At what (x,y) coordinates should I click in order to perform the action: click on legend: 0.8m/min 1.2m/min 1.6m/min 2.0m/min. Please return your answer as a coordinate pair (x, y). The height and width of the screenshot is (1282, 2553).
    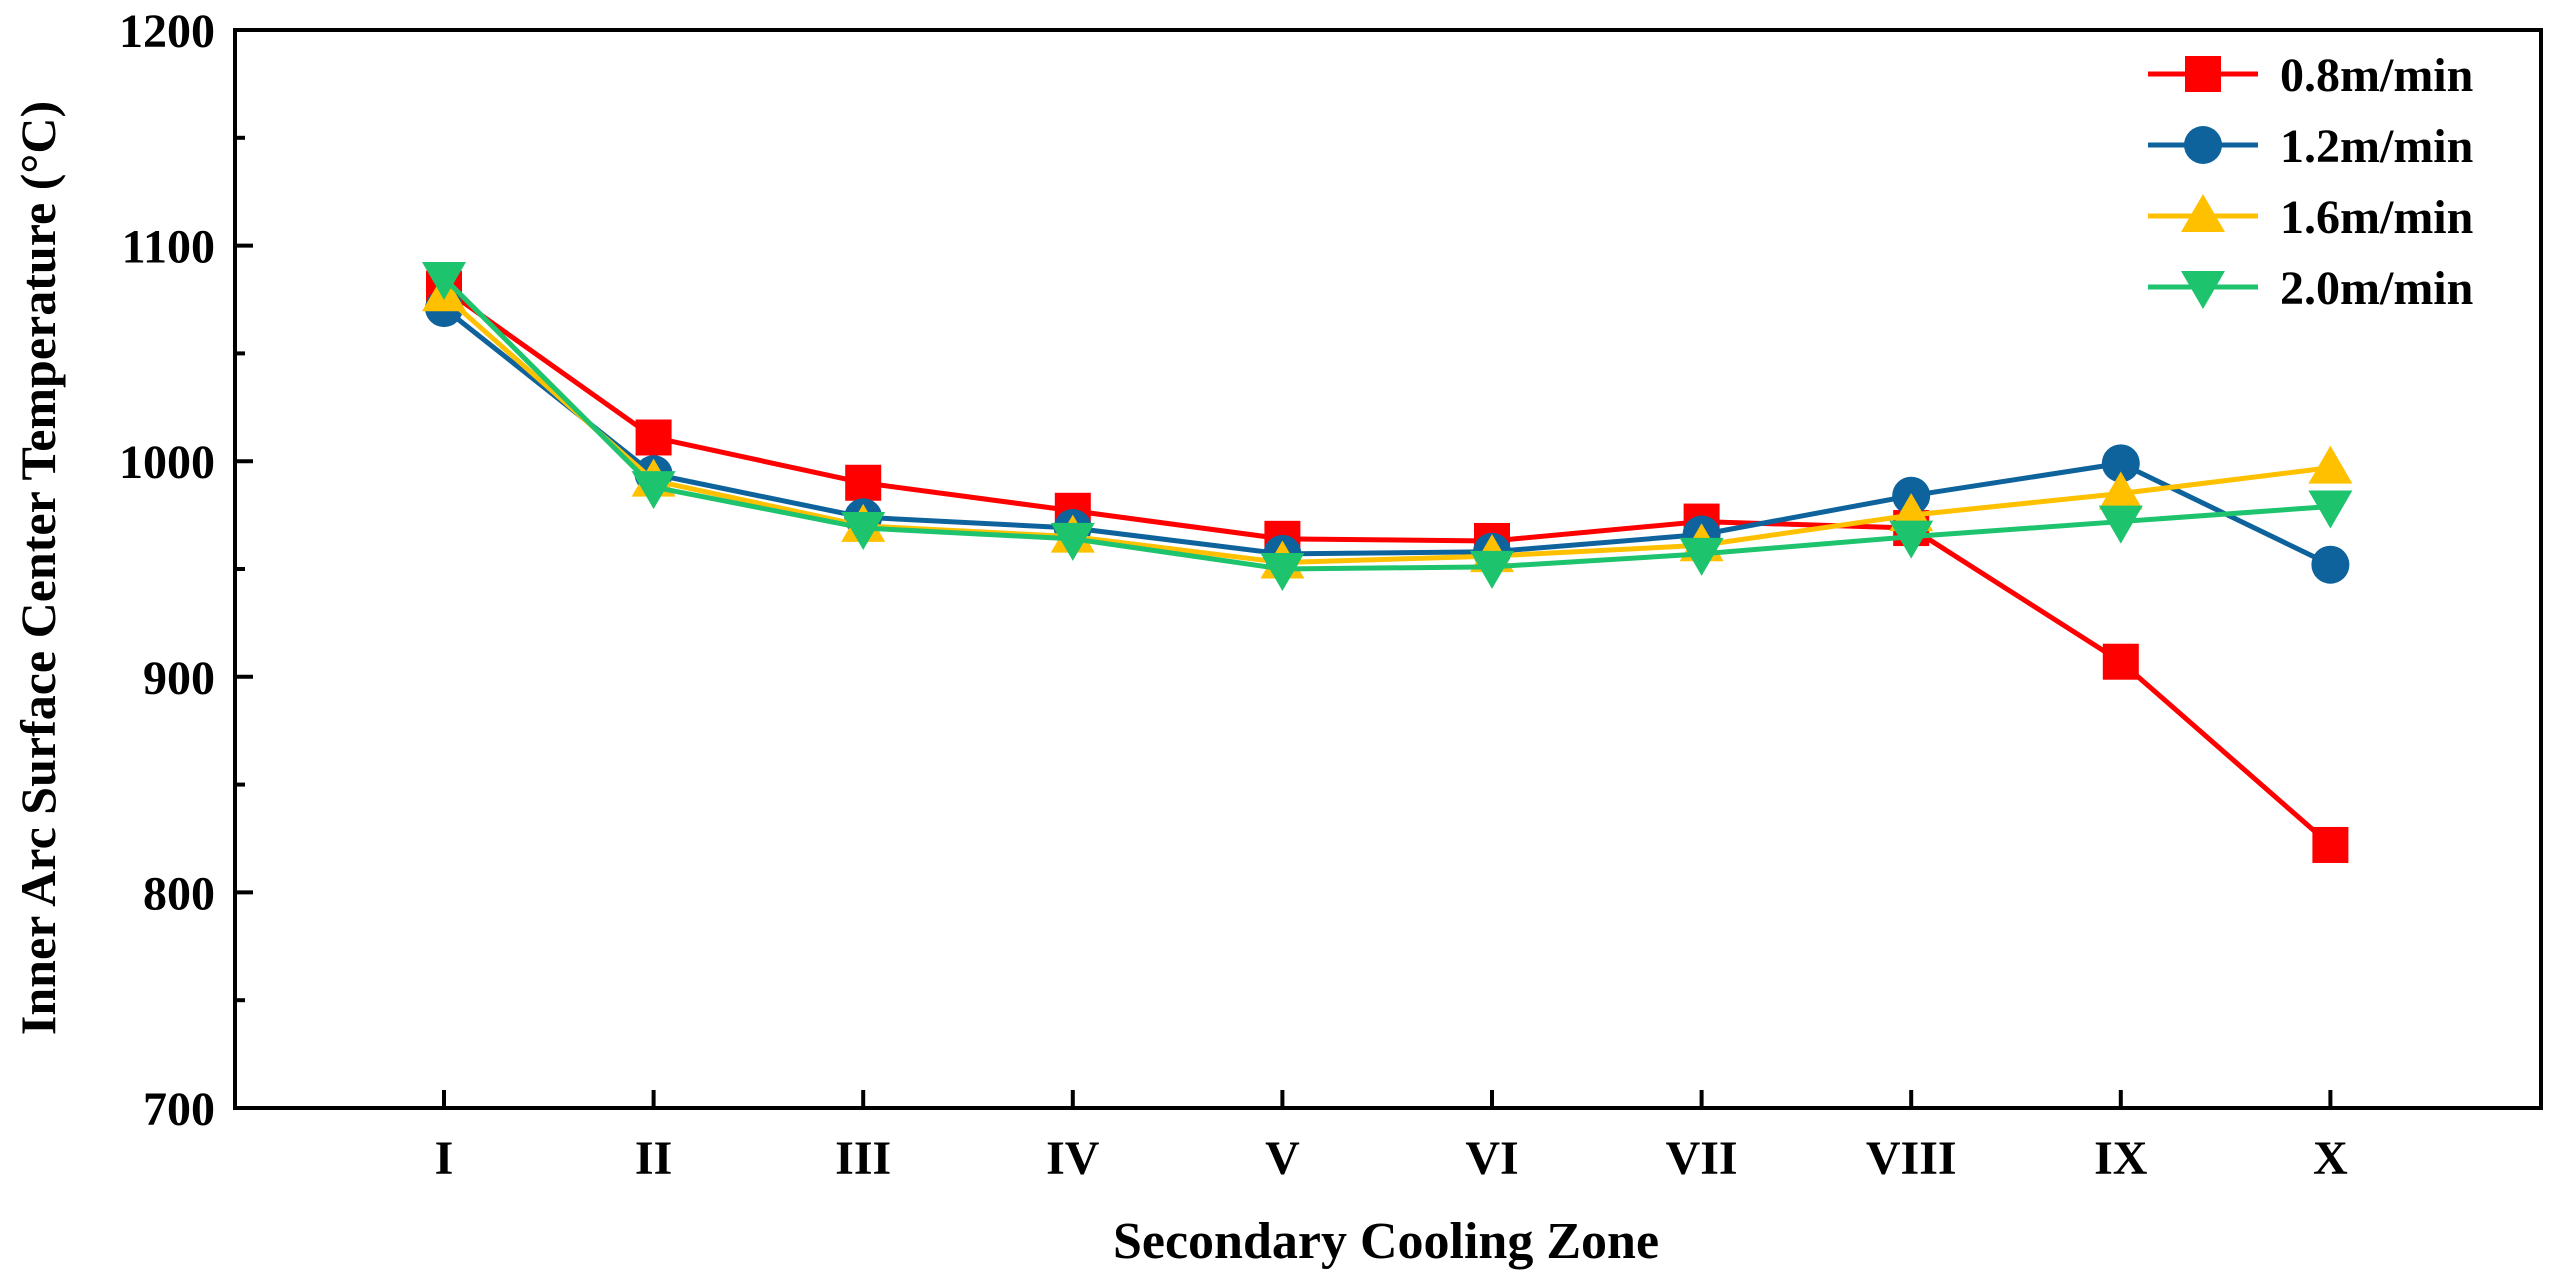
    Looking at the image, I should click on (2310, 182).